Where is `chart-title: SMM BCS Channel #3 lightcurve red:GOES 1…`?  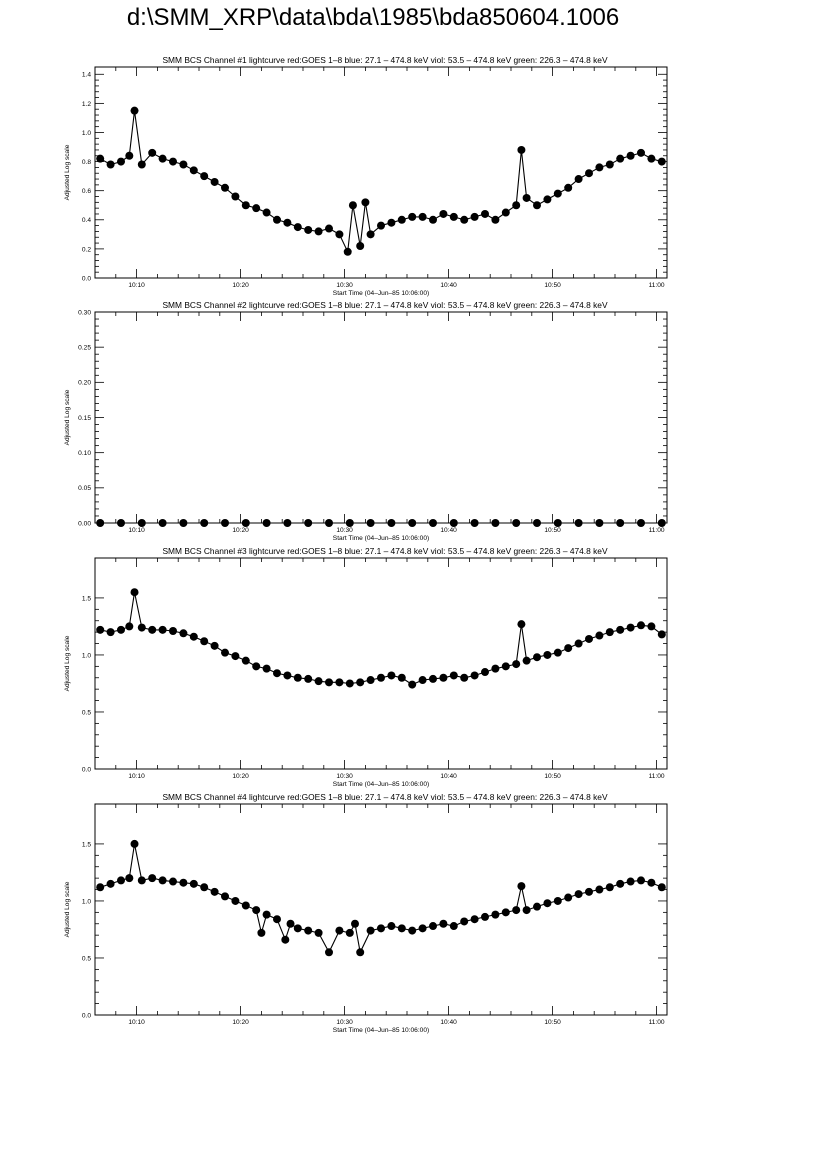 chart-title: SMM BCS Channel #3 lightcurve red:GOES 1… is located at coordinates (384, 551).